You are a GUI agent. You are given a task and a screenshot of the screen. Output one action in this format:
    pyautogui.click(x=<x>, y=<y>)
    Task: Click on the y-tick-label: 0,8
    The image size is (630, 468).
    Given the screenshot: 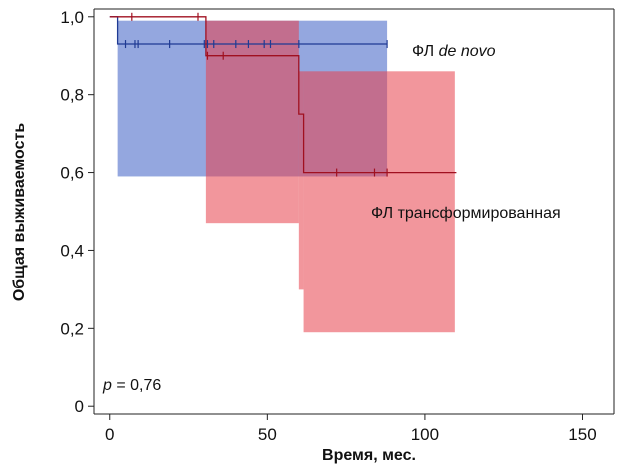 What is the action you would take?
    pyautogui.click(x=72, y=95)
    